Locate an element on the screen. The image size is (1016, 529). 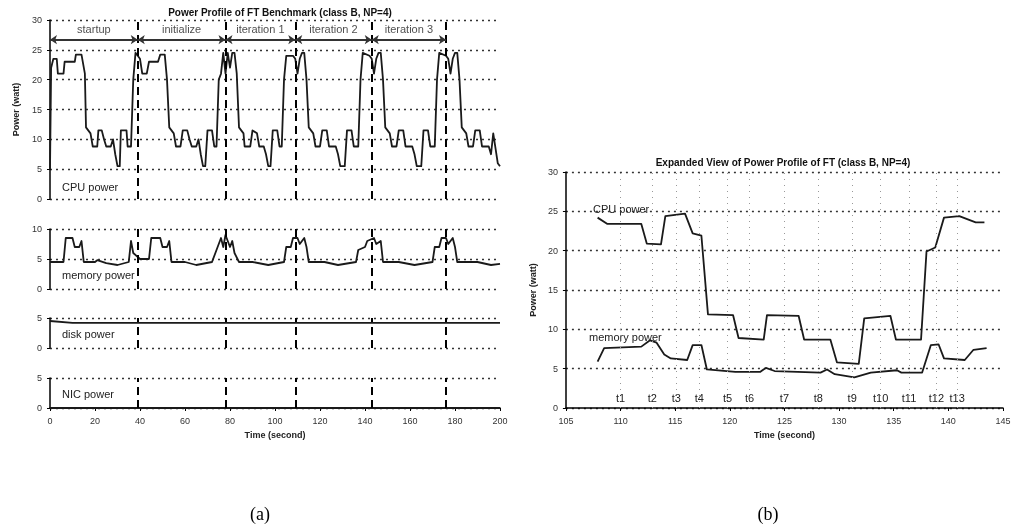
annotation: iteration 1 is located at coordinates (260, 28).